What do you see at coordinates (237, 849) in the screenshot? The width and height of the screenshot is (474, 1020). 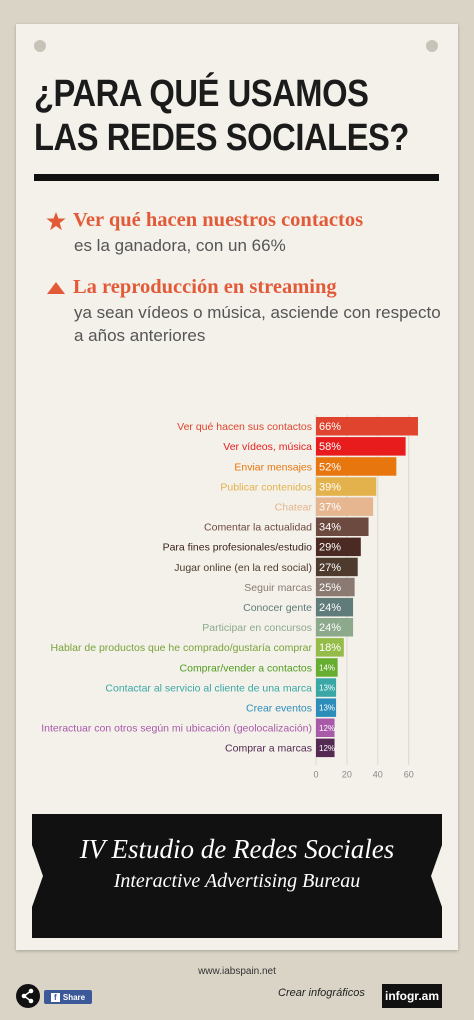 I see `banner-title: IV Estudio de Redes Sociales` at bounding box center [237, 849].